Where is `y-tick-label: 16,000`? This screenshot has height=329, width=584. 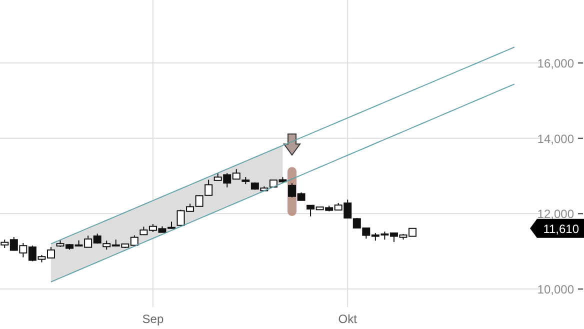 y-tick-label: 16,000 is located at coordinates (555, 63).